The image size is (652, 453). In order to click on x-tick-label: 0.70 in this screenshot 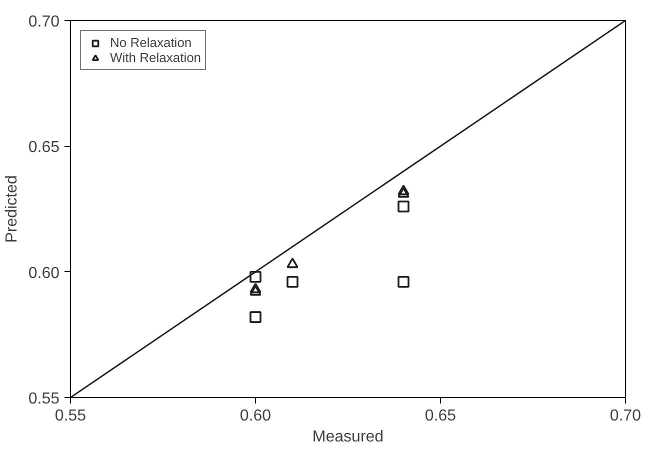, I will do `click(626, 416)`.